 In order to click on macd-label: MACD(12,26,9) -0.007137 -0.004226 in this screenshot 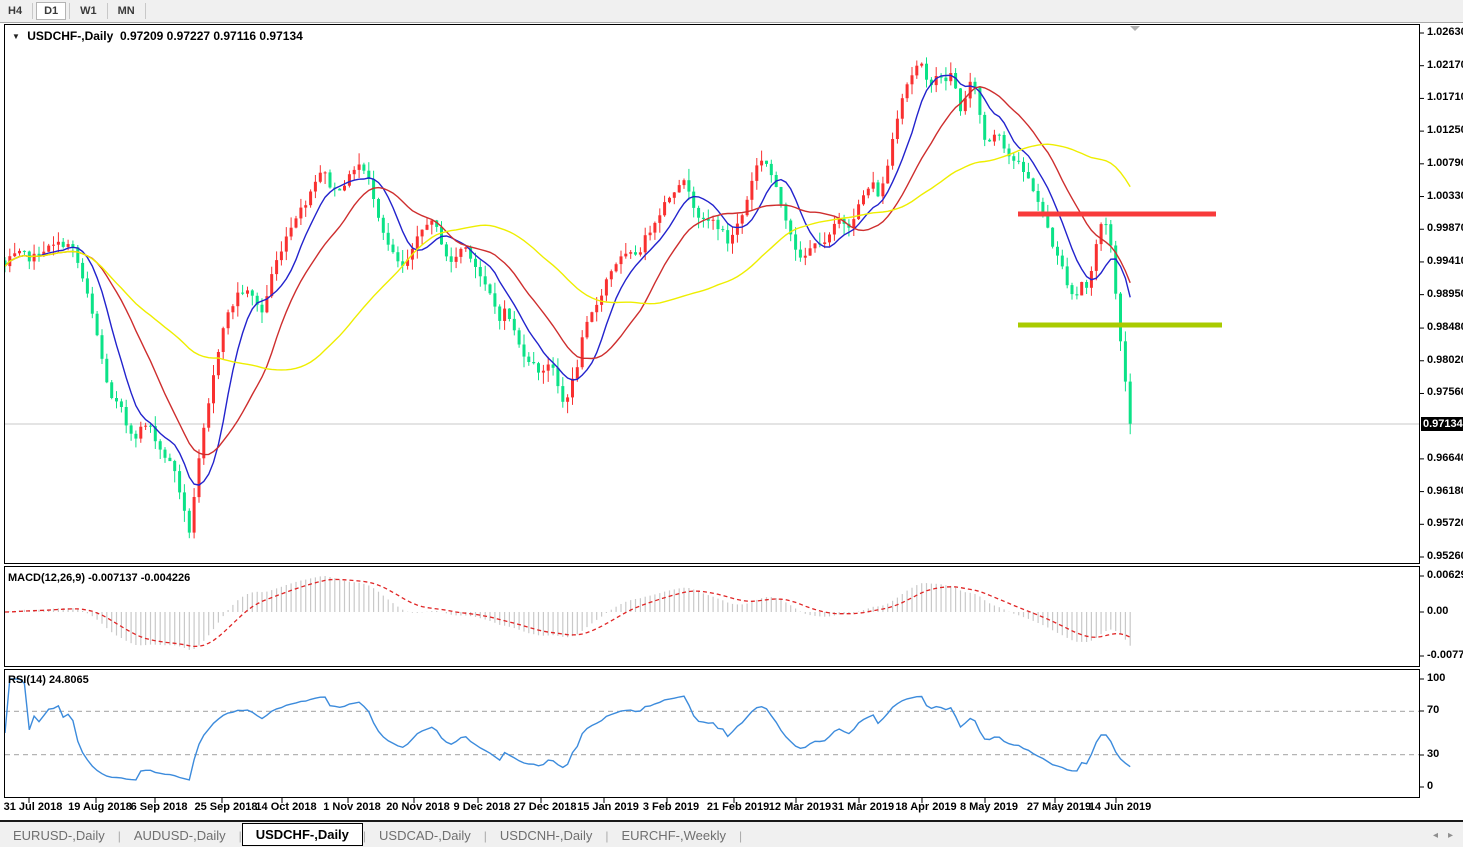, I will do `click(99, 578)`.